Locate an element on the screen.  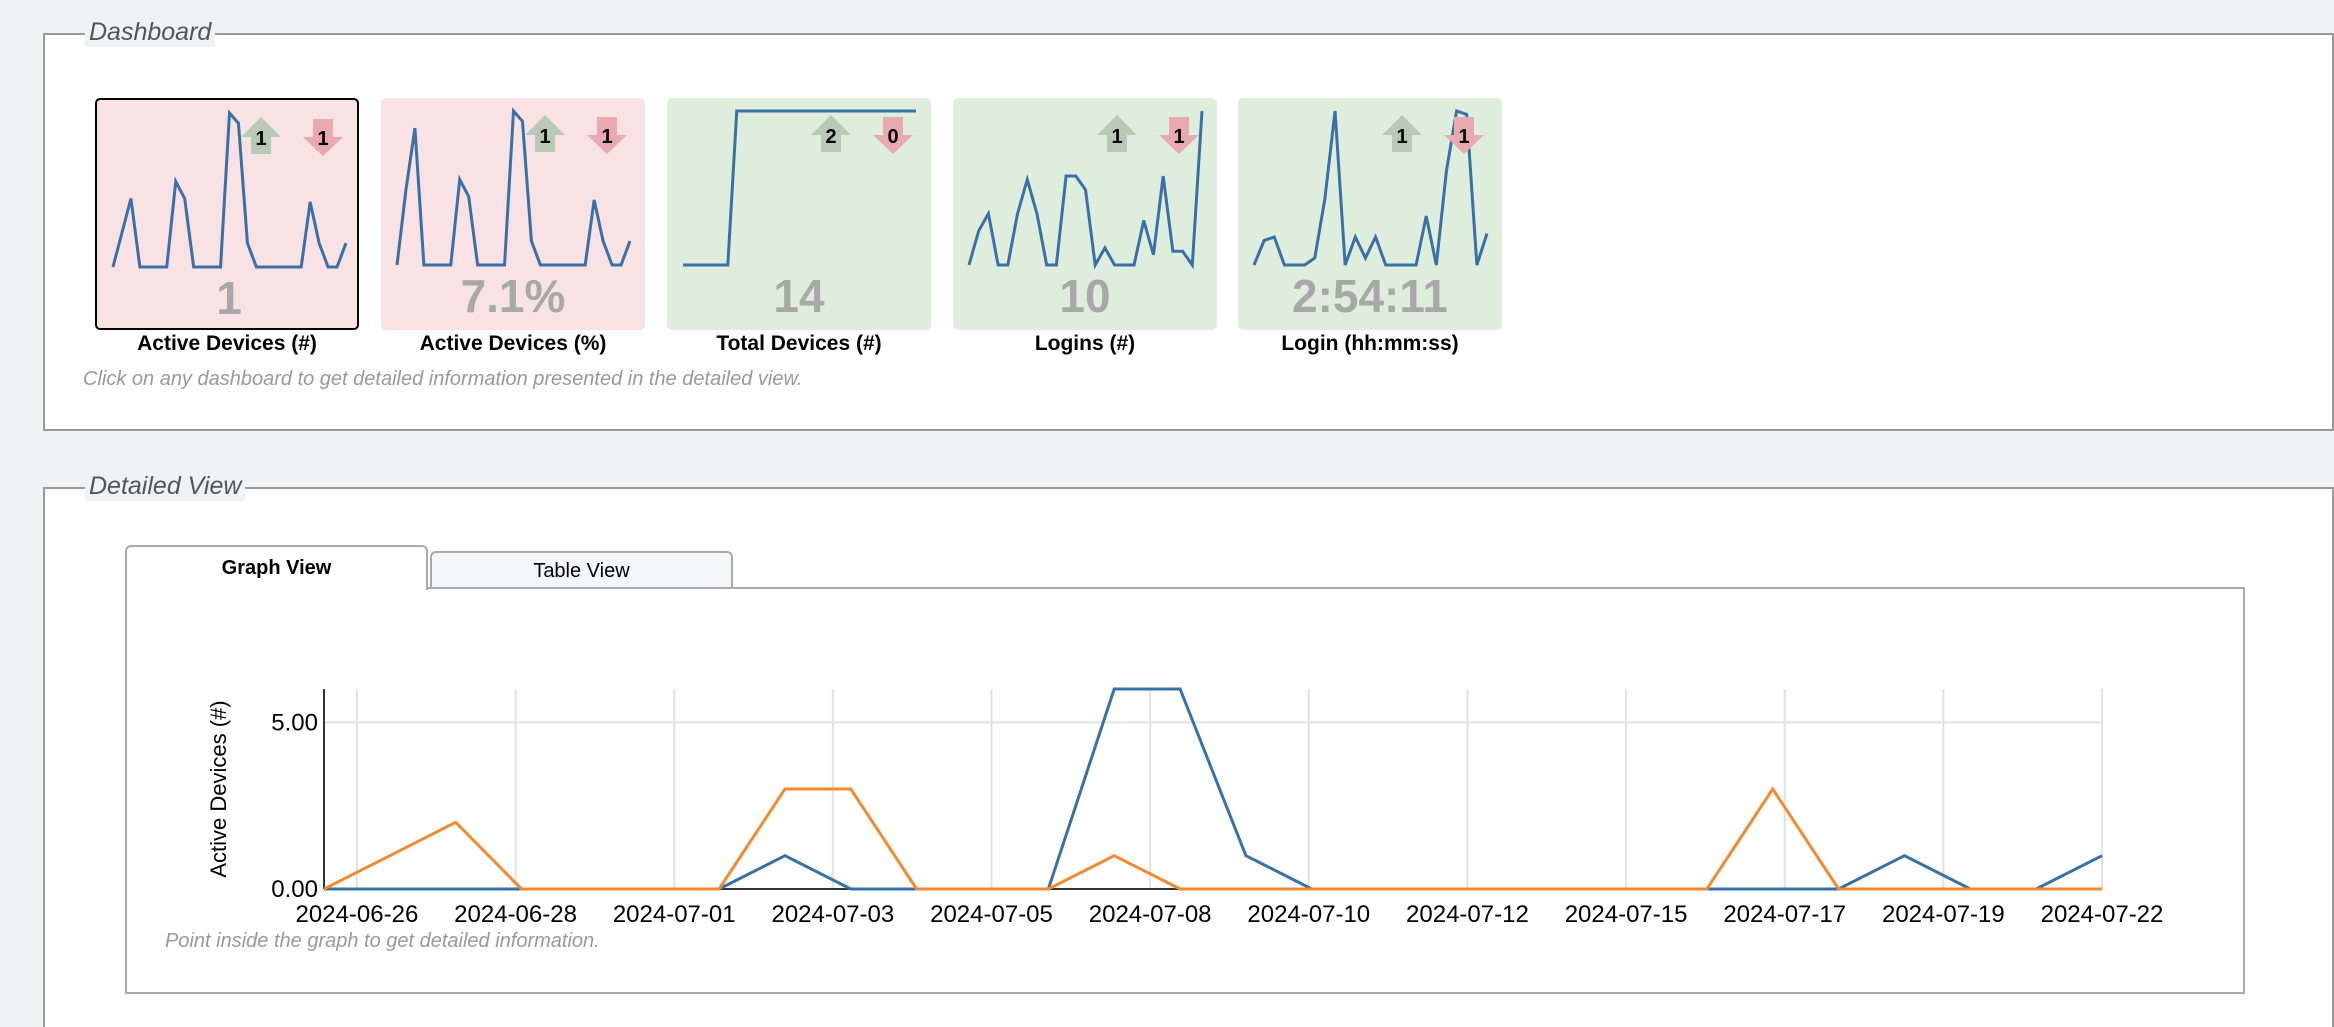
card-value: 2:54:11 is located at coordinates (1370, 296).